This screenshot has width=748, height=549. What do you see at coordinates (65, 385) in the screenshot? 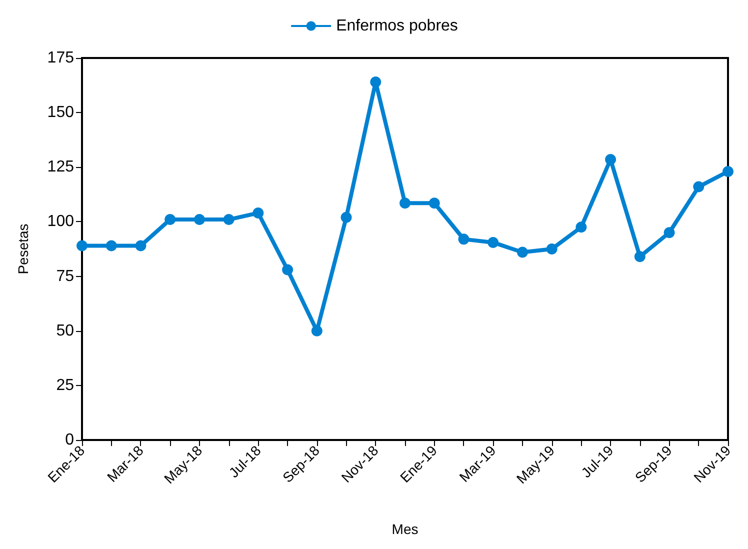
I see `y-tick-label: 25` at bounding box center [65, 385].